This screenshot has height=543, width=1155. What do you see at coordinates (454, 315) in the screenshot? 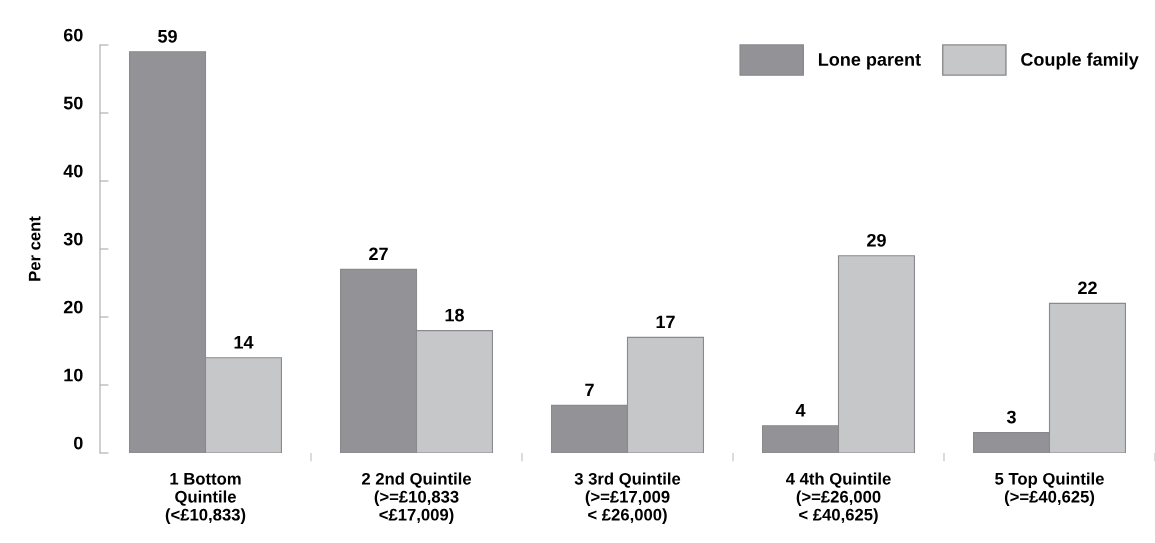
I see `data-label: 18` at bounding box center [454, 315].